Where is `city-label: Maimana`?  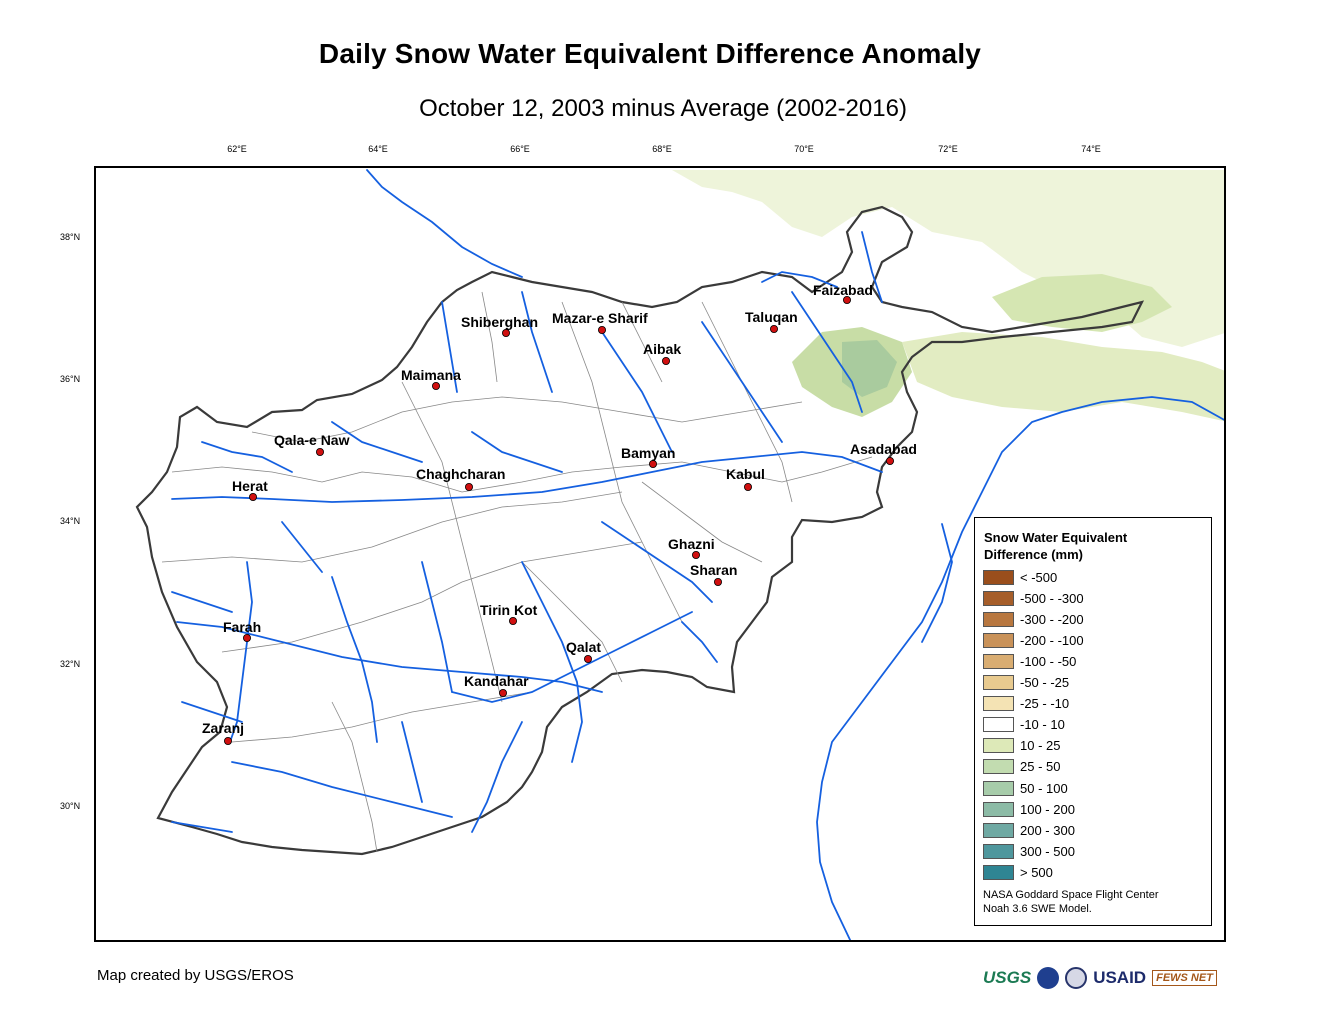
city-label: Maimana is located at coordinates (431, 375).